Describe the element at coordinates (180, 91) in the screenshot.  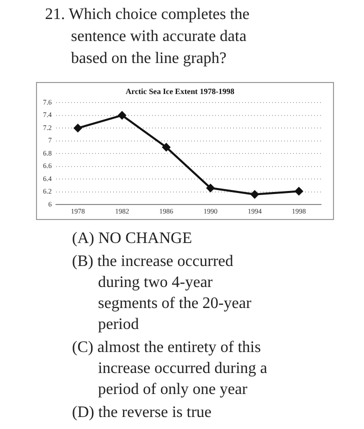
I see `chart-title: Arctic Sea Ice Extent 1978-1998` at that location.